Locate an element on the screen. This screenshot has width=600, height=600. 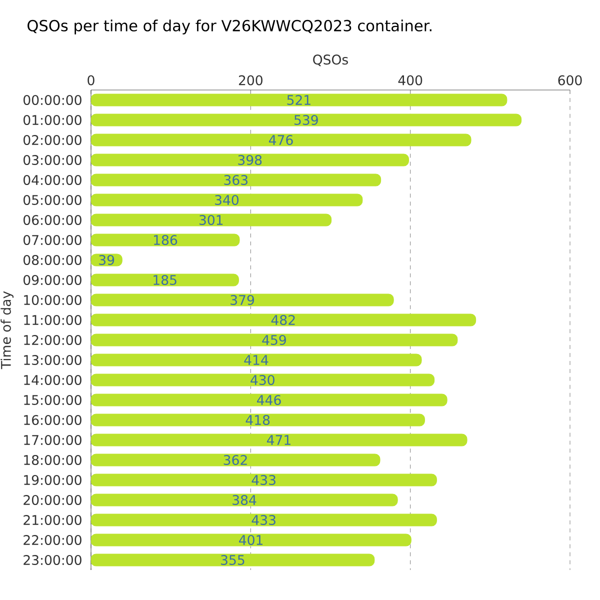
data-label: 539 is located at coordinates (306, 120).